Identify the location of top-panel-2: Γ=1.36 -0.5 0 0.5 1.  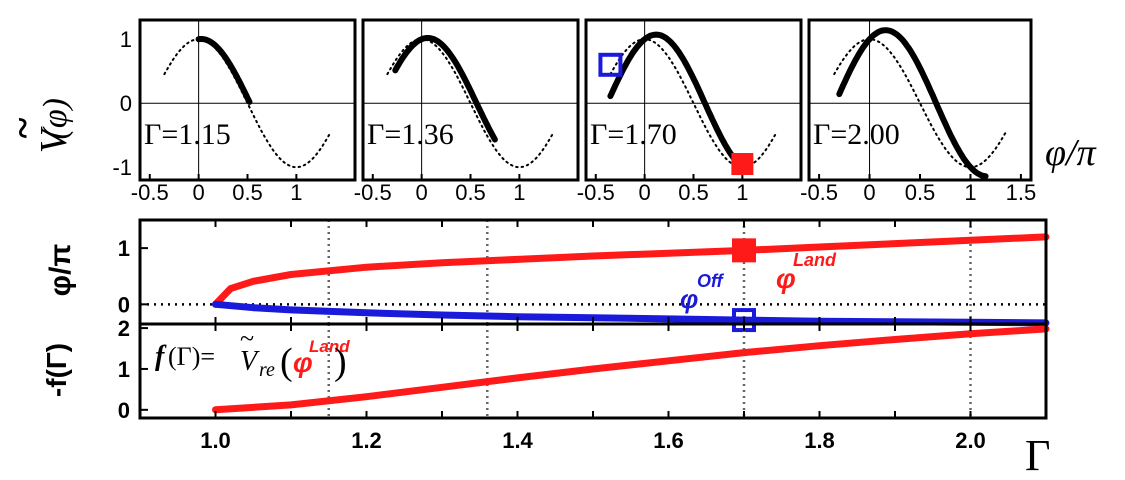
(467, 111).